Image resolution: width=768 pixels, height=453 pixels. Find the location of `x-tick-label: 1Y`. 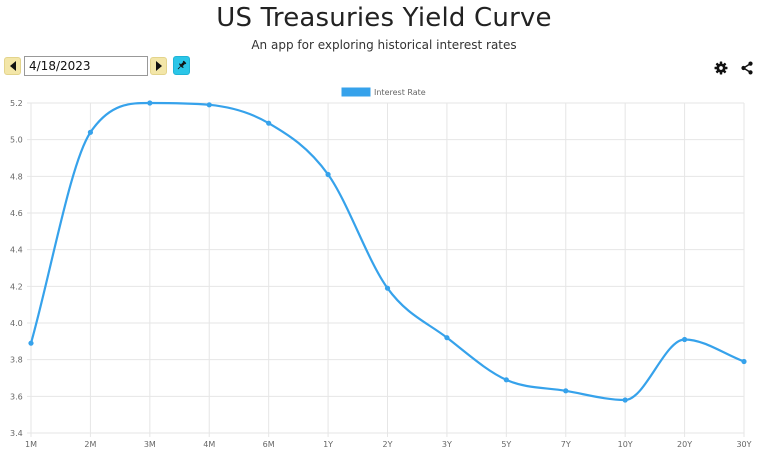

x-tick-label: 1Y is located at coordinates (328, 444).